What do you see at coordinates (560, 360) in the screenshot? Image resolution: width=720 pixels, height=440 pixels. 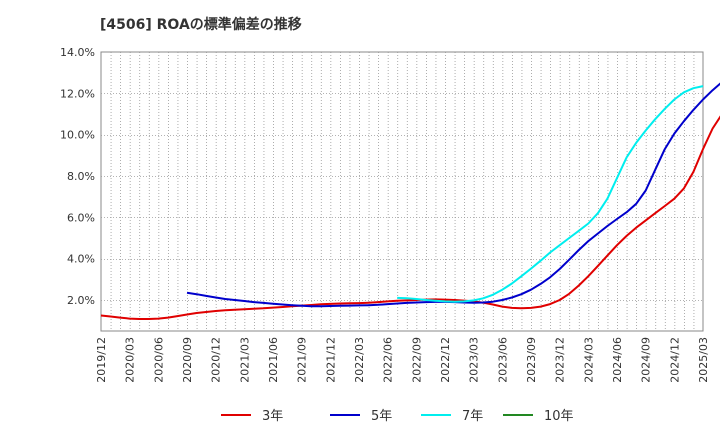 I see `x-tick-label: 2023/12` at bounding box center [560, 360].